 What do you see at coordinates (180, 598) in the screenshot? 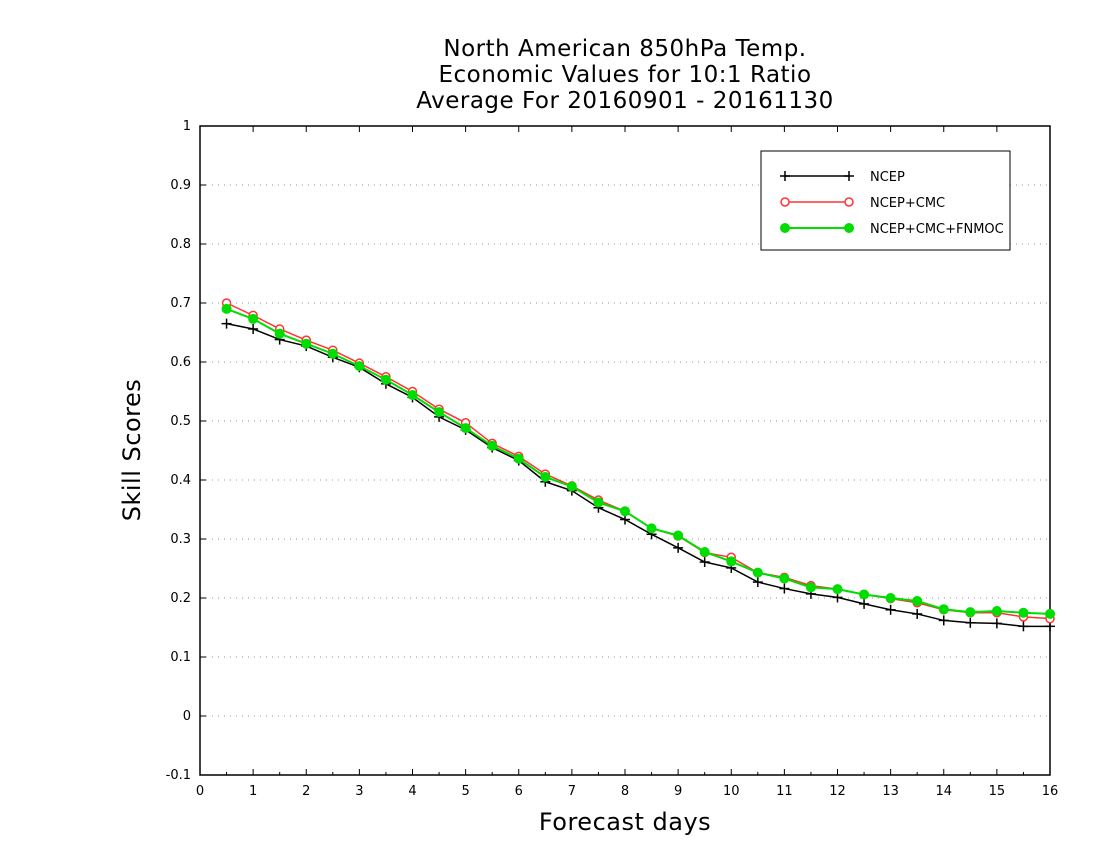
I see `y-tick-label: 0.2` at bounding box center [180, 598].